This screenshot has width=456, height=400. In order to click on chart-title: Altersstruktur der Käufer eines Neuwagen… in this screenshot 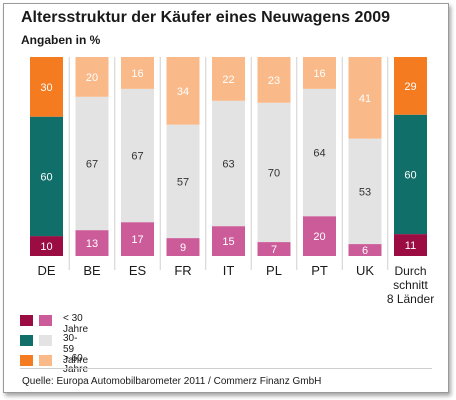, I will do `click(206, 17)`.